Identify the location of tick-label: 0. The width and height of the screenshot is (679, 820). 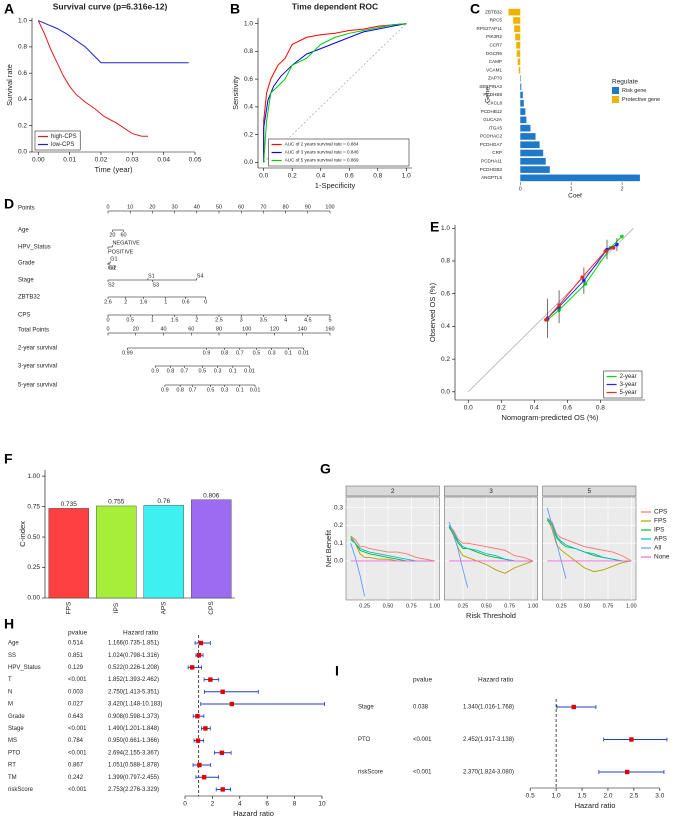
(107, 320).